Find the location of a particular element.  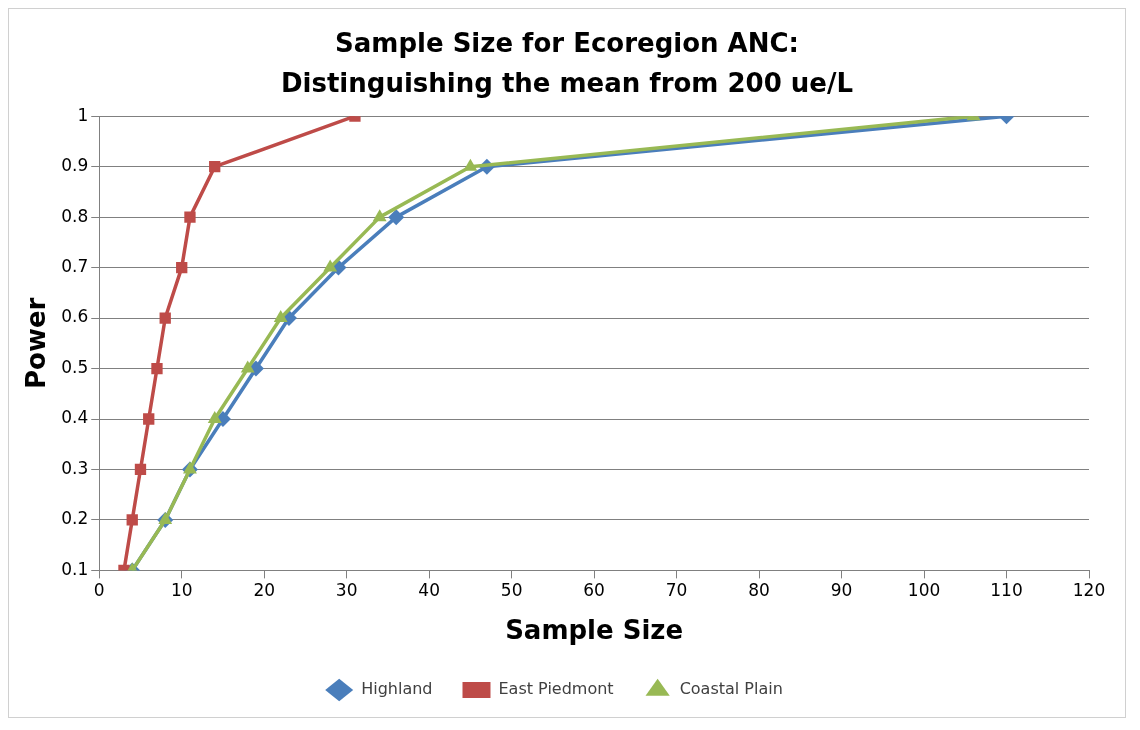

y-tick-label: 0.3 is located at coordinates (75, 467).